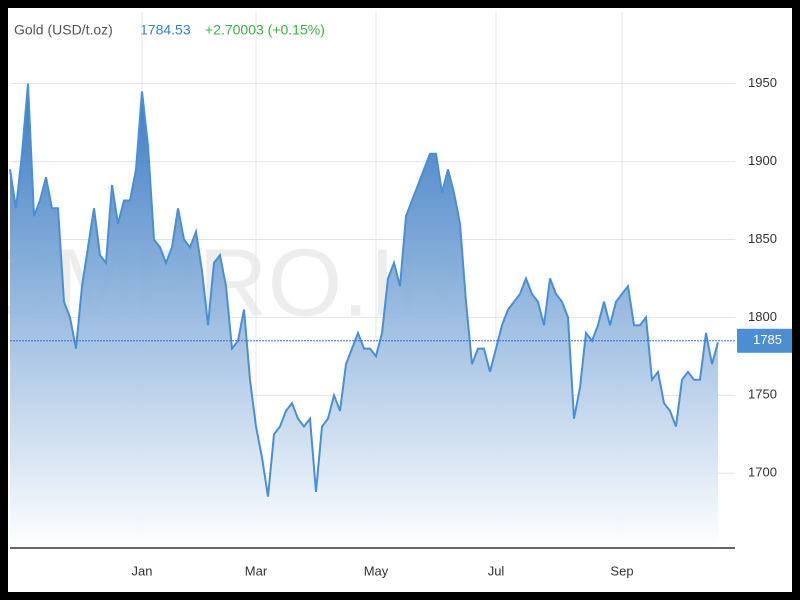 This screenshot has width=800, height=600. I want to click on y-tick-label: 1700, so click(762, 472).